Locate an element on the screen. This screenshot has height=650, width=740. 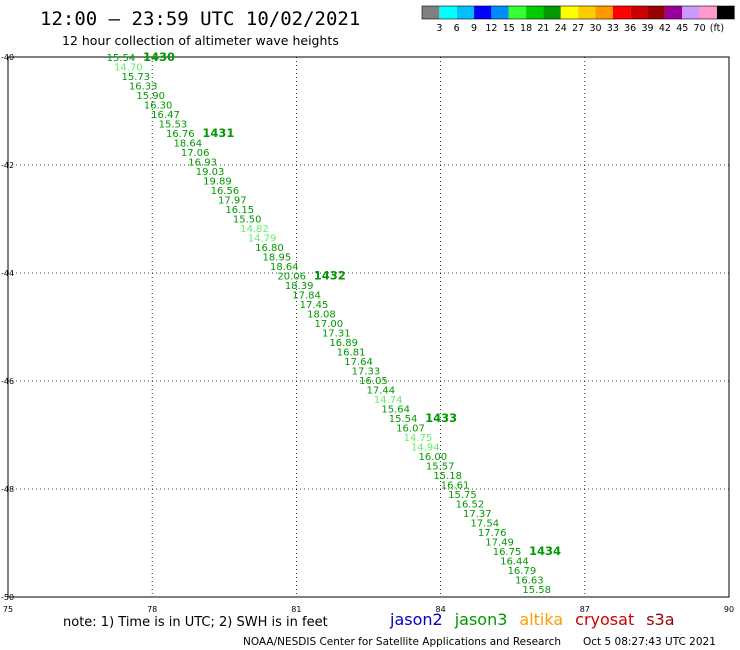
mission-name: s3a is located at coordinates (660, 619).